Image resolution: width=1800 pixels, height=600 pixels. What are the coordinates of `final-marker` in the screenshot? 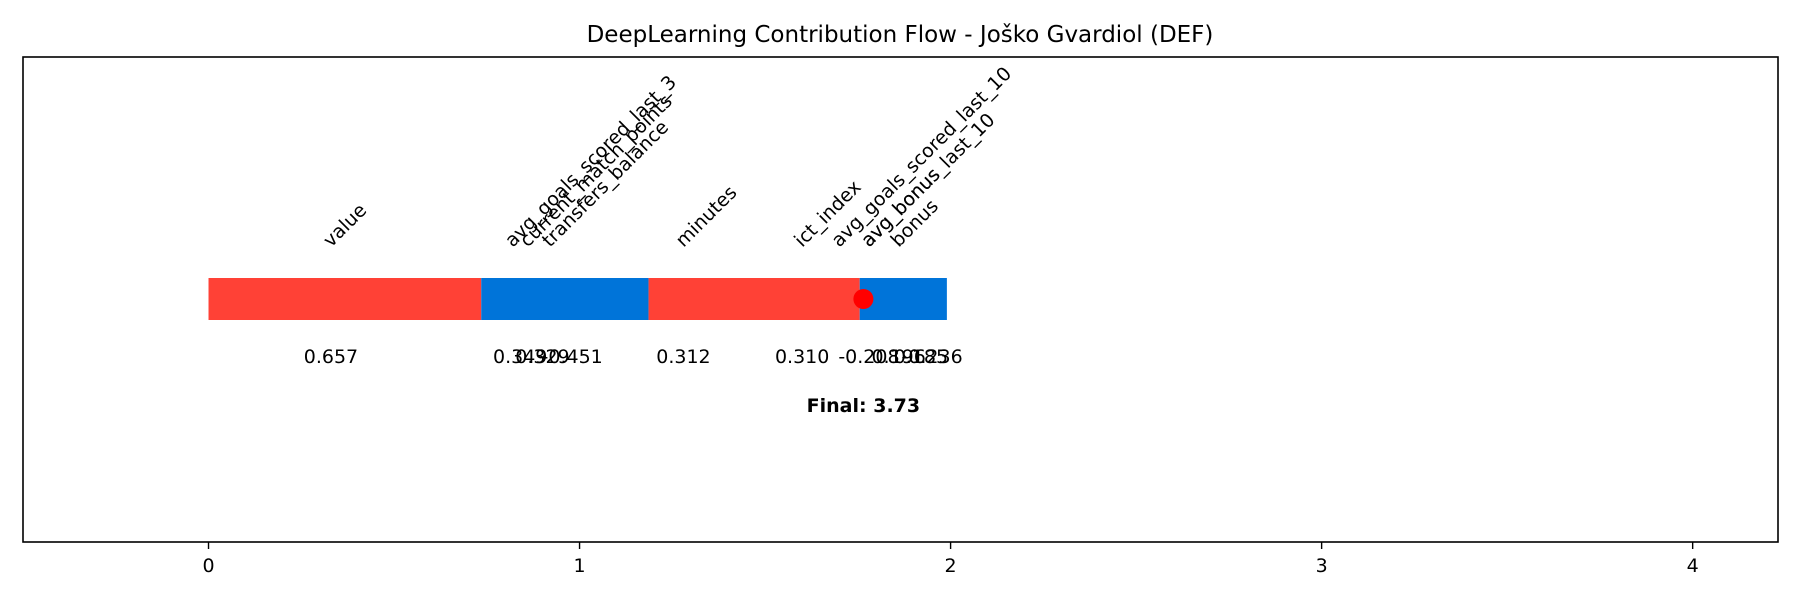 It's located at (863, 299).